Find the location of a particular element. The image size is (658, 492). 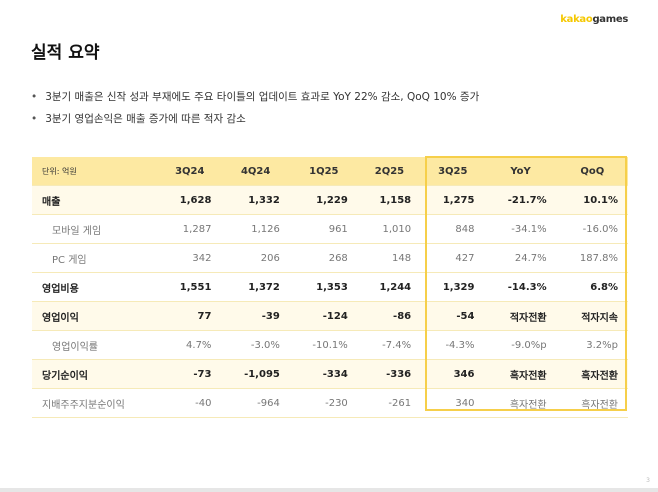

table-cell: 1,332 is located at coordinates (255, 200).